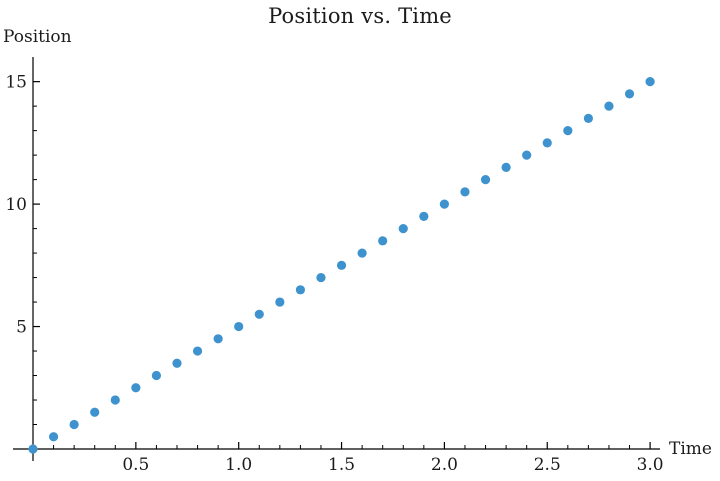 Image resolution: width=720 pixels, height=481 pixels. I want to click on chart-title: Position vs. Time, so click(360, 16).